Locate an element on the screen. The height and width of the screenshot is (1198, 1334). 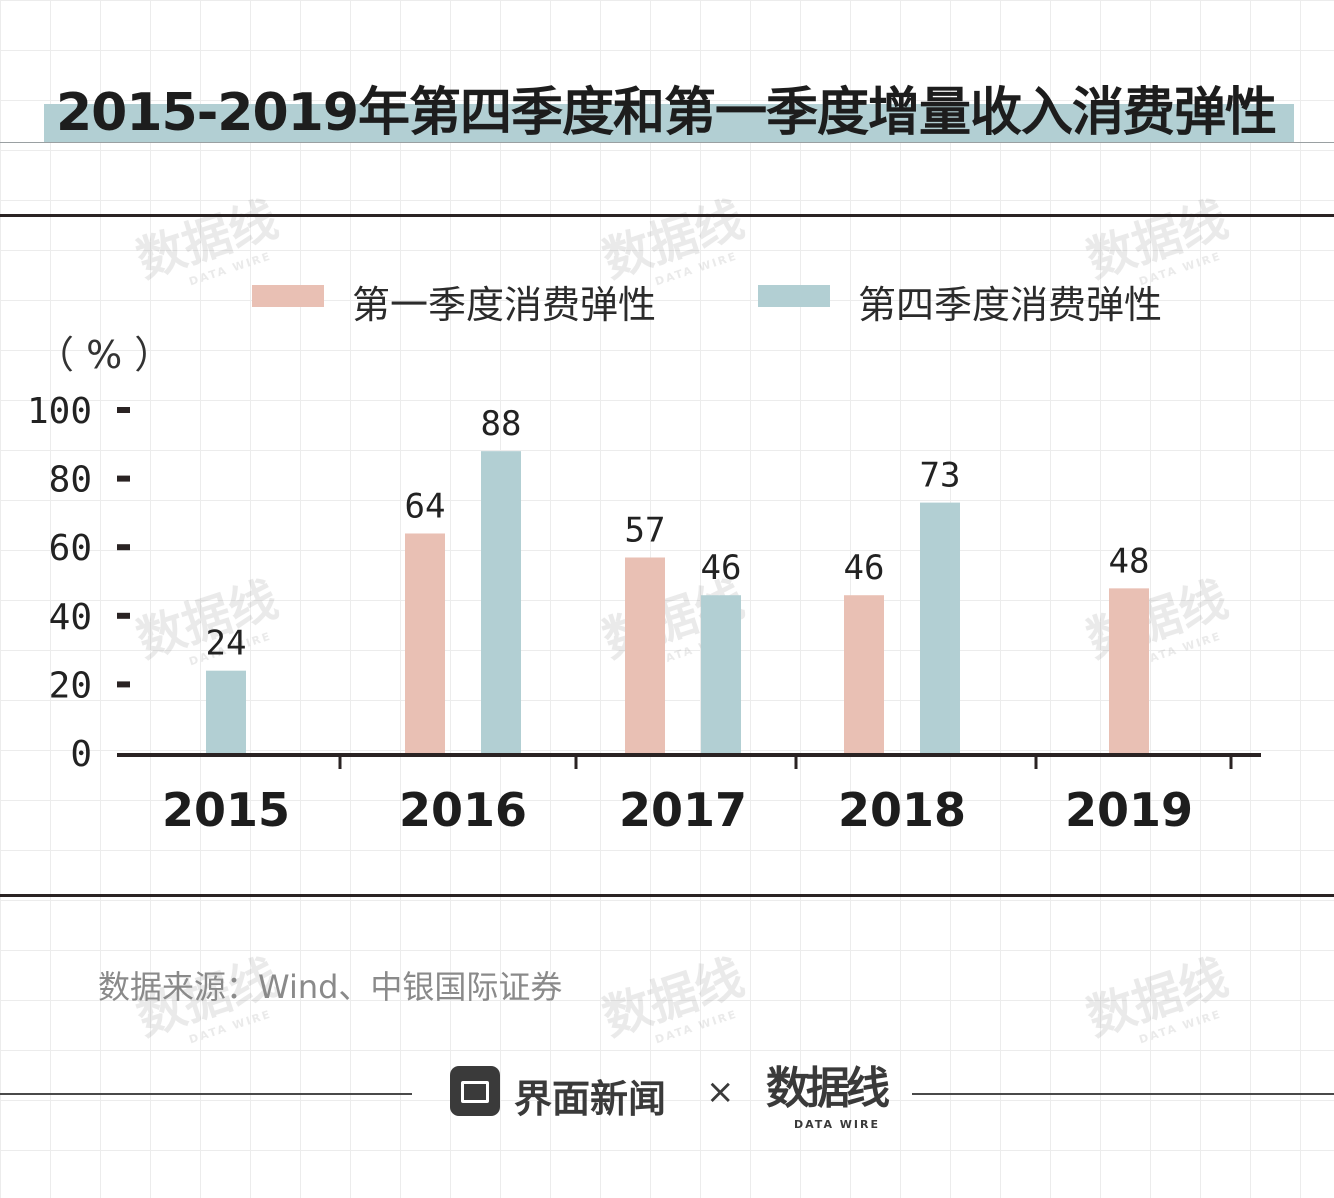
data-label: 24 is located at coordinates (226, 644).